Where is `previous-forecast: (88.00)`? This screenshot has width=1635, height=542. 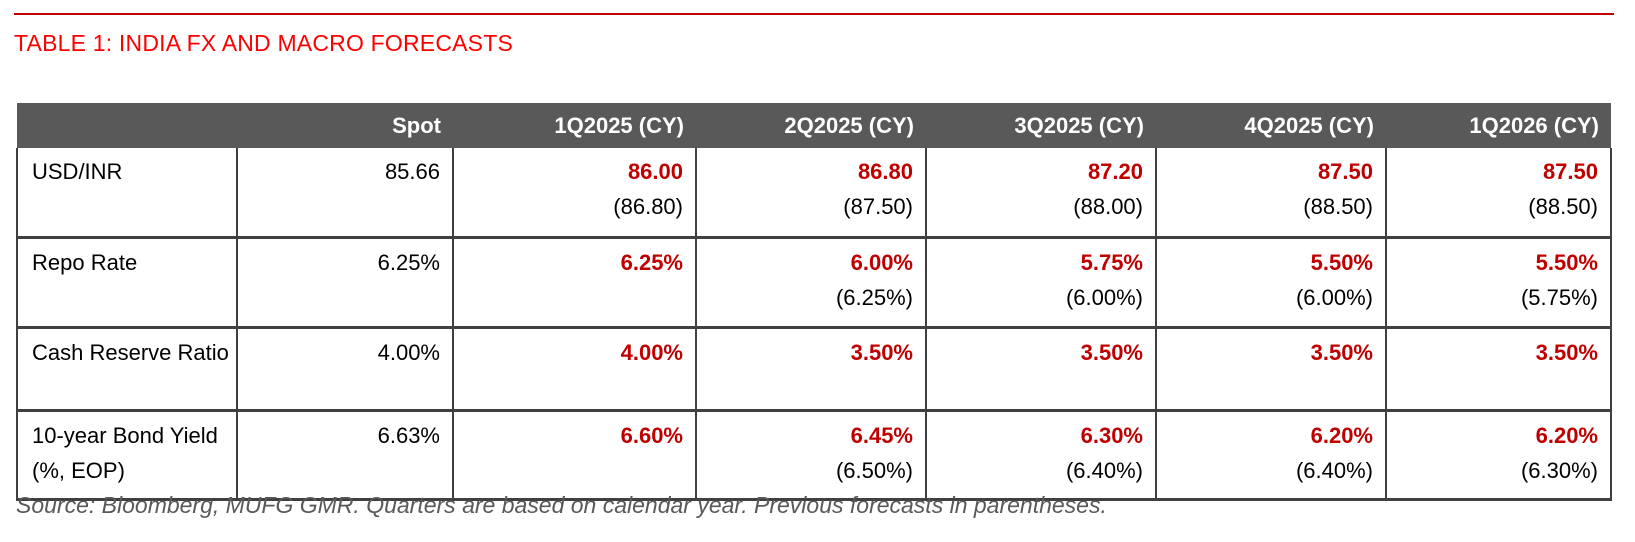 previous-forecast: (88.00) is located at coordinates (1108, 206).